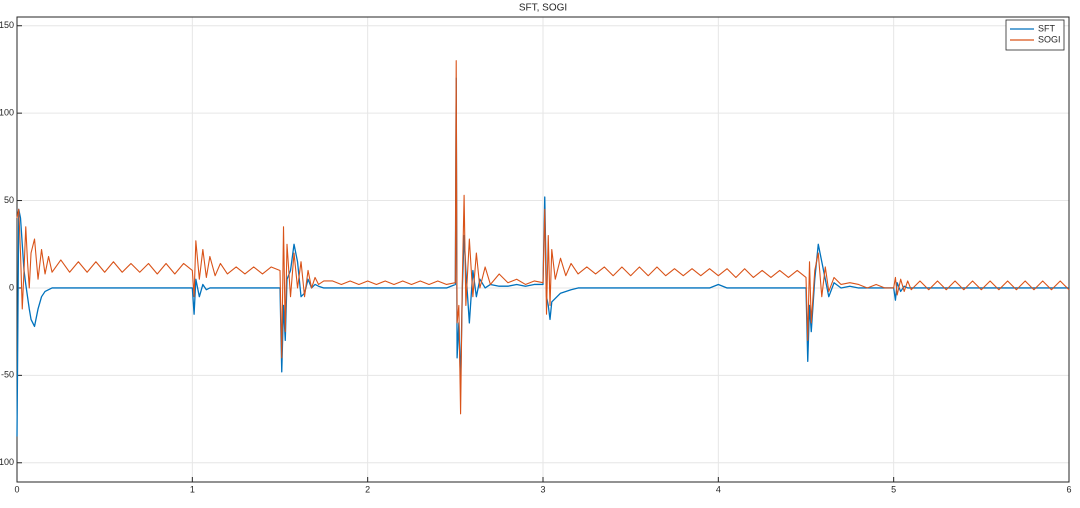 This screenshot has height=508, width=1080. Describe the element at coordinates (1068, 489) in the screenshot. I see `x-tick-label: 6` at that location.